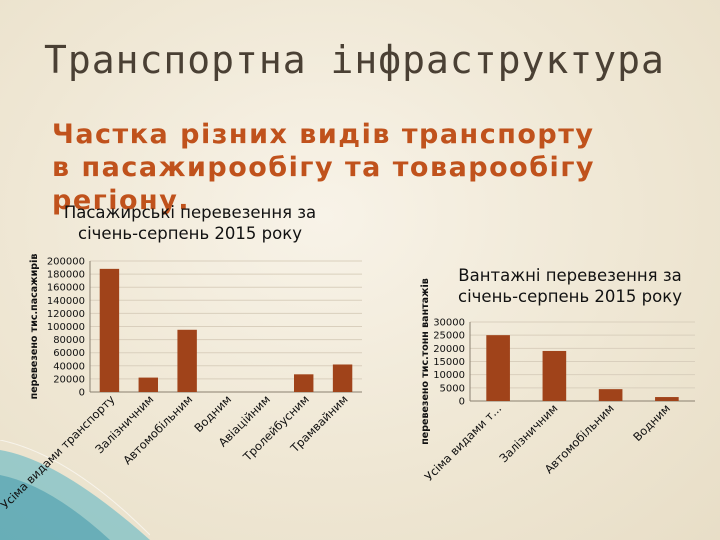 The image size is (720, 540). I want to click on cargo-chart-y-axis-label: перевезено тис.тонн вантажів, so click(425, 361).